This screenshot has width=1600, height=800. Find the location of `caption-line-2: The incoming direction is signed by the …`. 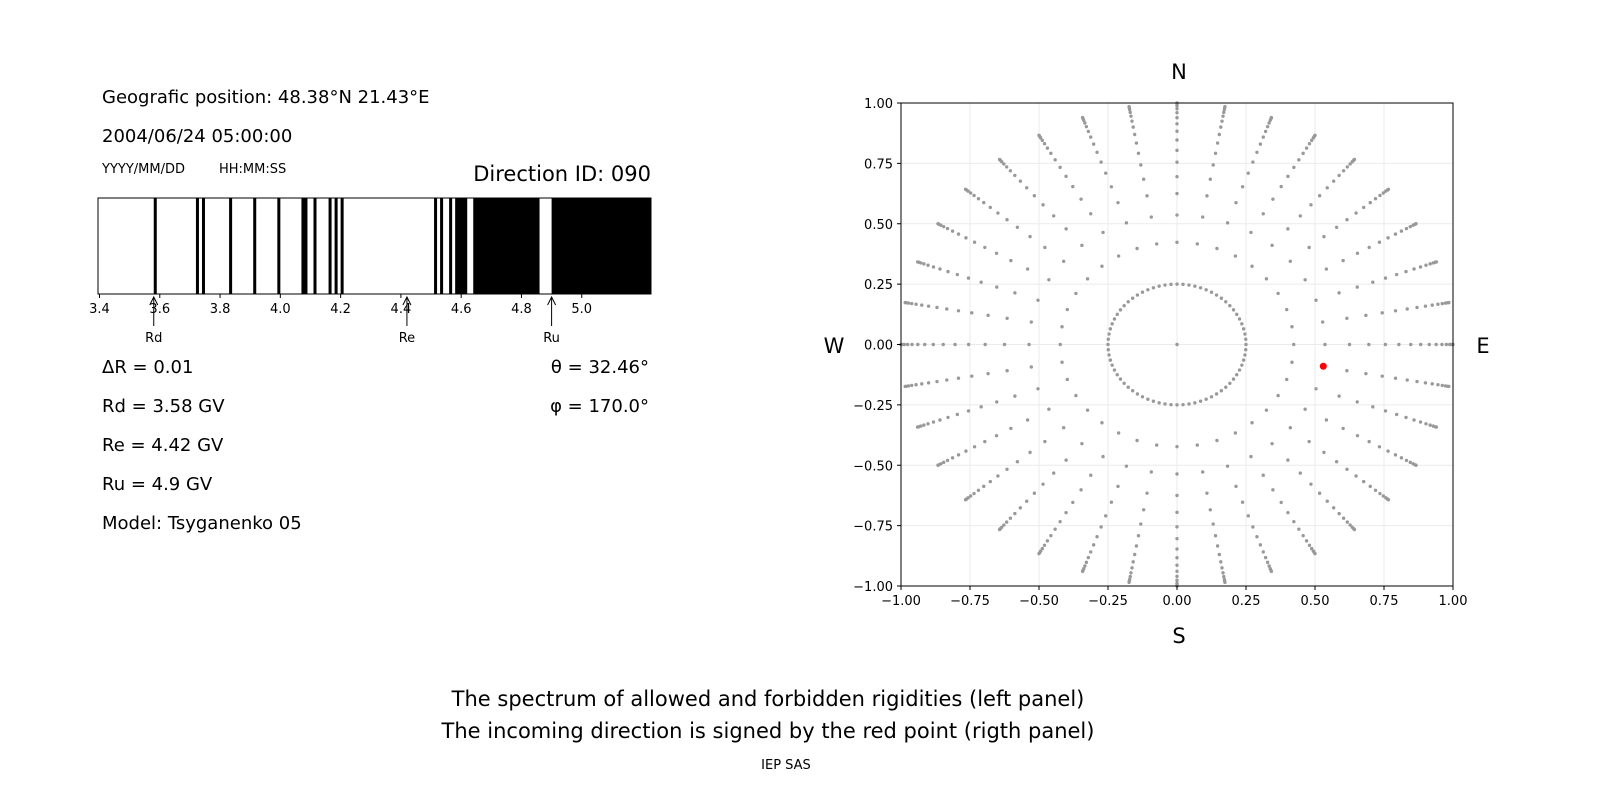

caption-line-2: The incoming direction is signed by the … is located at coordinates (768, 731).